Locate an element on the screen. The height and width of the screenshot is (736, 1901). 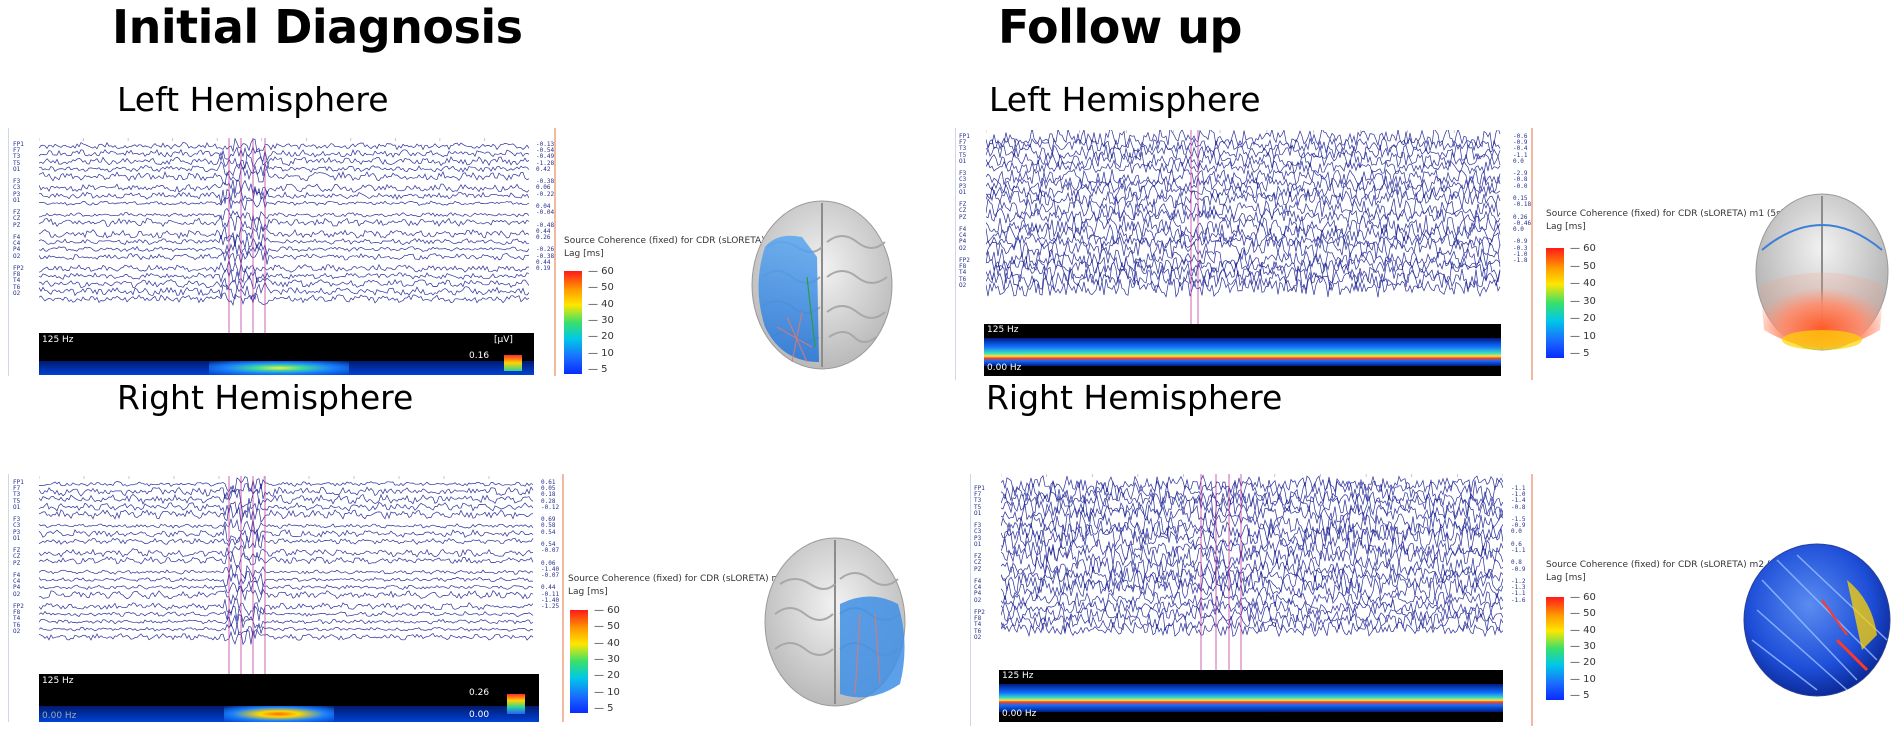
followup-left-colorbar is located at coordinates (1555, 303).